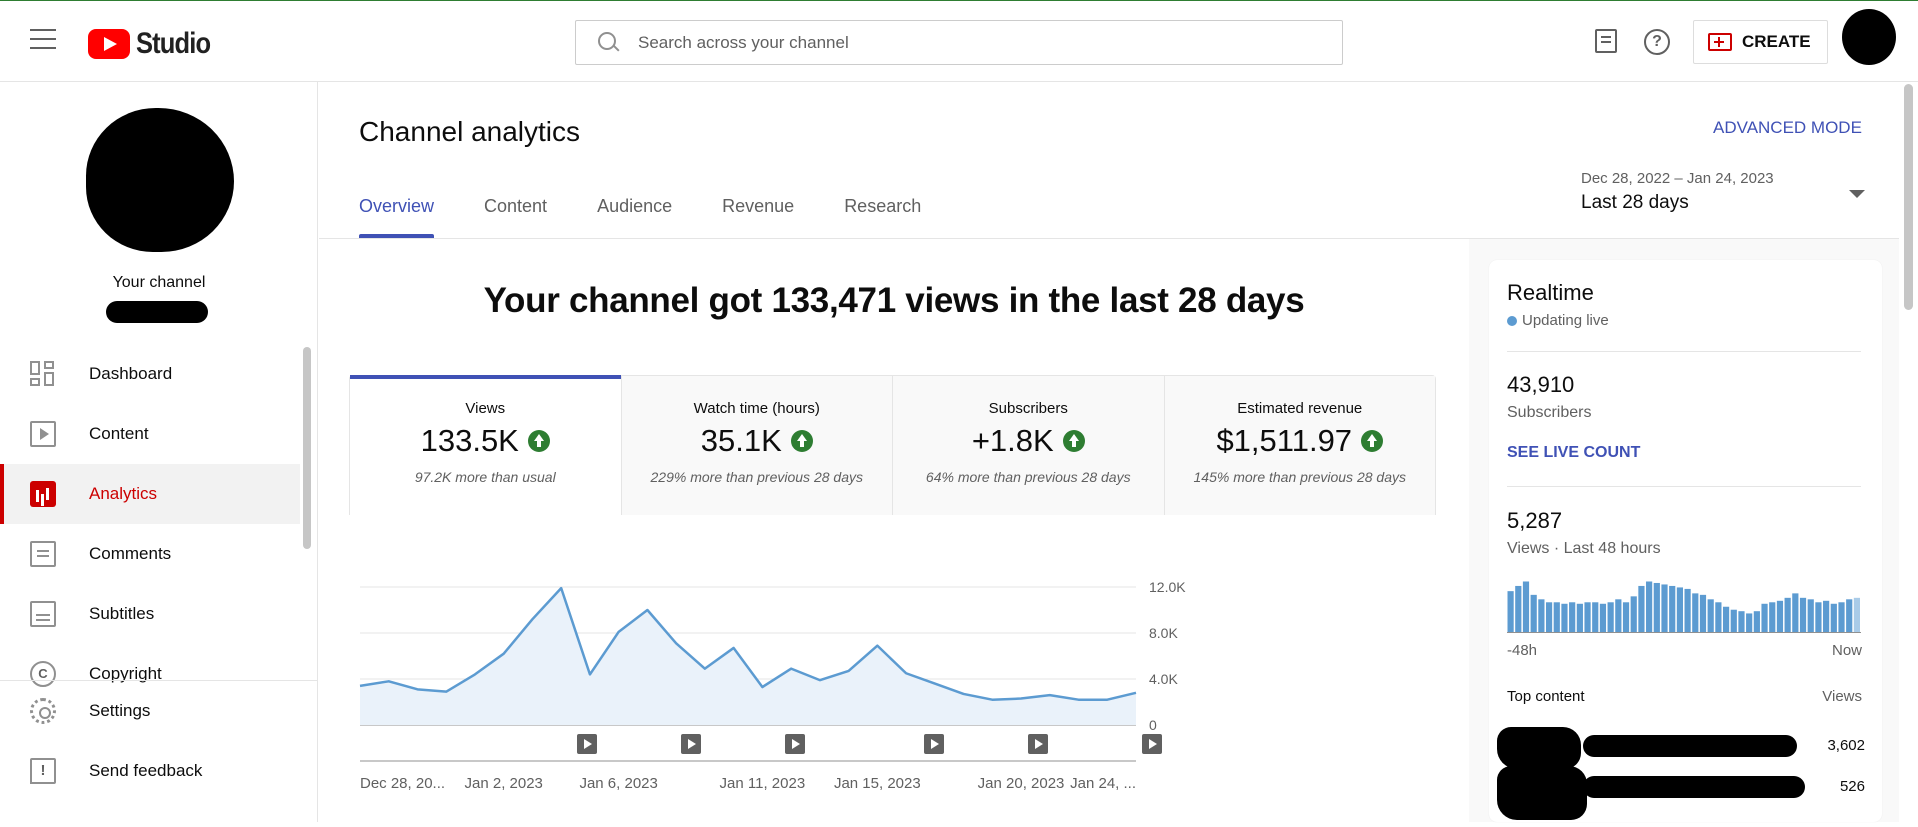 Image resolution: width=1918 pixels, height=827 pixels. Describe the element at coordinates (123, 493) in the screenshot. I see `sidebar-item-label: Analytics` at that location.